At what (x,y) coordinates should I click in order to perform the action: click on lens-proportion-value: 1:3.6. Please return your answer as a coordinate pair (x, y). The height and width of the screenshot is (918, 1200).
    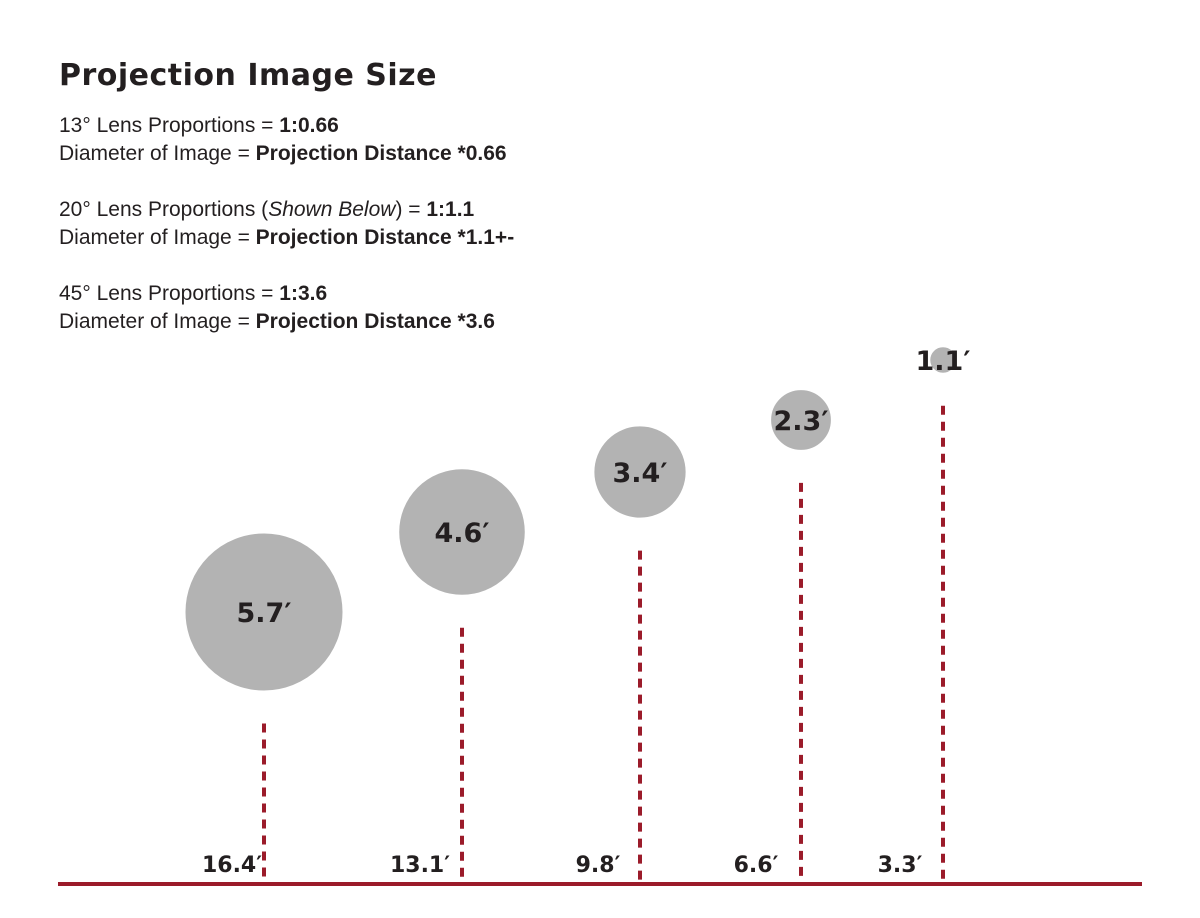
    Looking at the image, I should click on (303, 293).